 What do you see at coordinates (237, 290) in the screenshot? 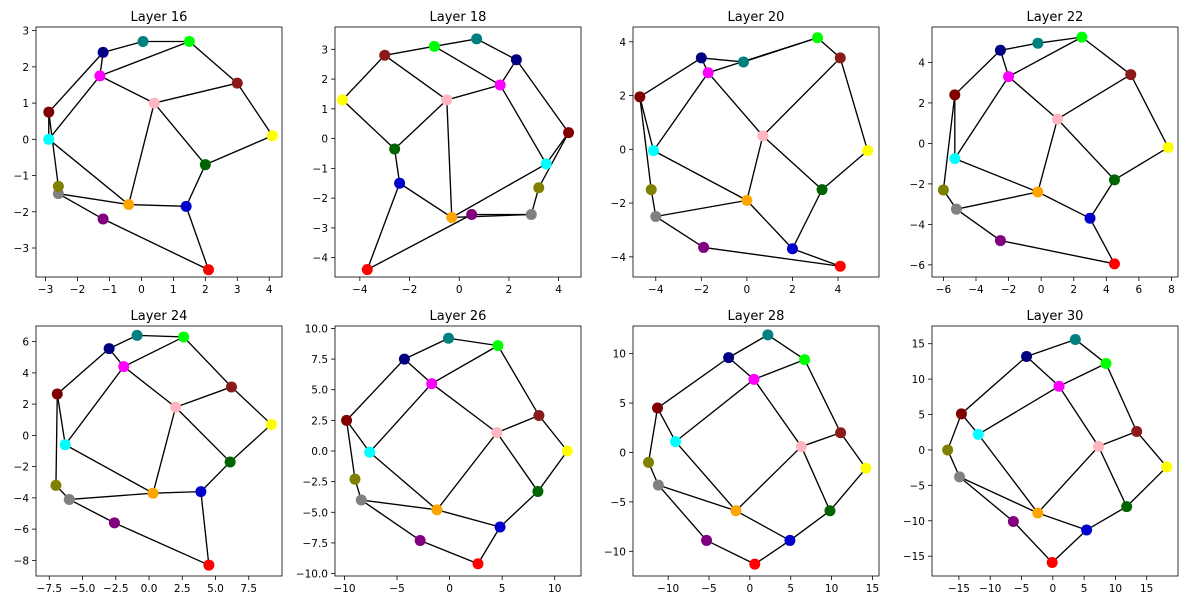
I see `x-tick-label: 3` at bounding box center [237, 290].